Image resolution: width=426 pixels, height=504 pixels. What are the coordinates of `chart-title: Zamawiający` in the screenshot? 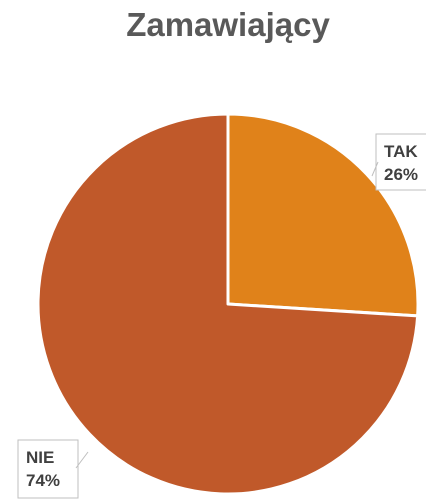 It's located at (228, 24).